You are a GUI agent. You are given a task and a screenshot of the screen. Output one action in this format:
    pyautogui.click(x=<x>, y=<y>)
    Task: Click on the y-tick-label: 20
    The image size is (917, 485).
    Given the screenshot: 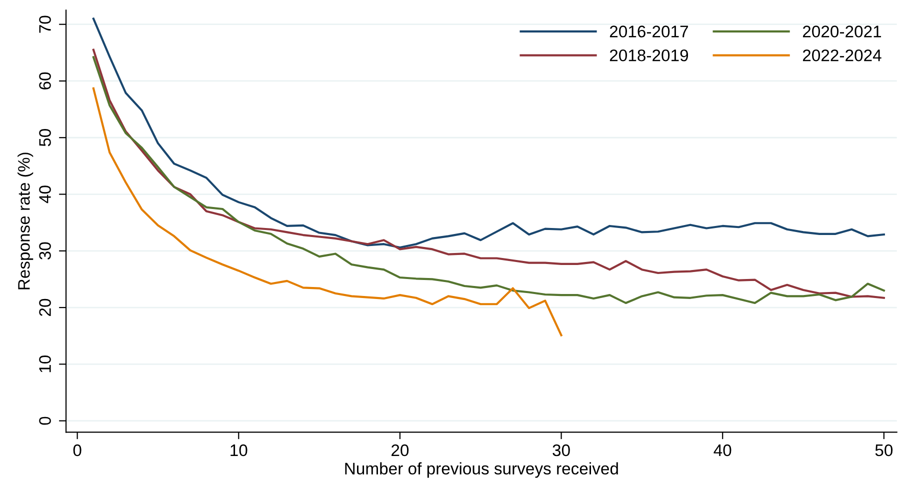 What is the action you would take?
    pyautogui.click(x=45, y=307)
    